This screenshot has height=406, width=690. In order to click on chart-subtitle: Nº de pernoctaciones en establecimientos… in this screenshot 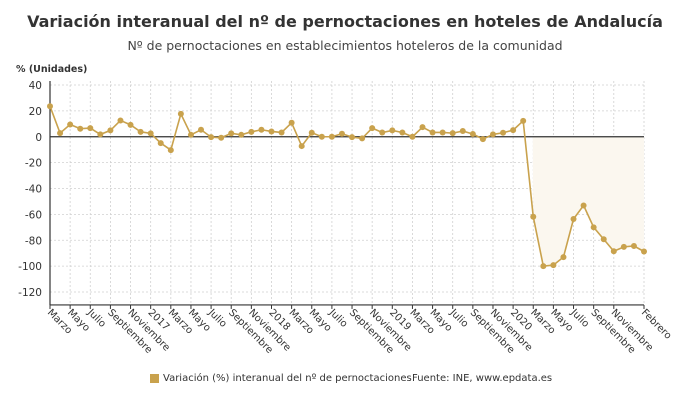, I will do `click(345, 45)`.